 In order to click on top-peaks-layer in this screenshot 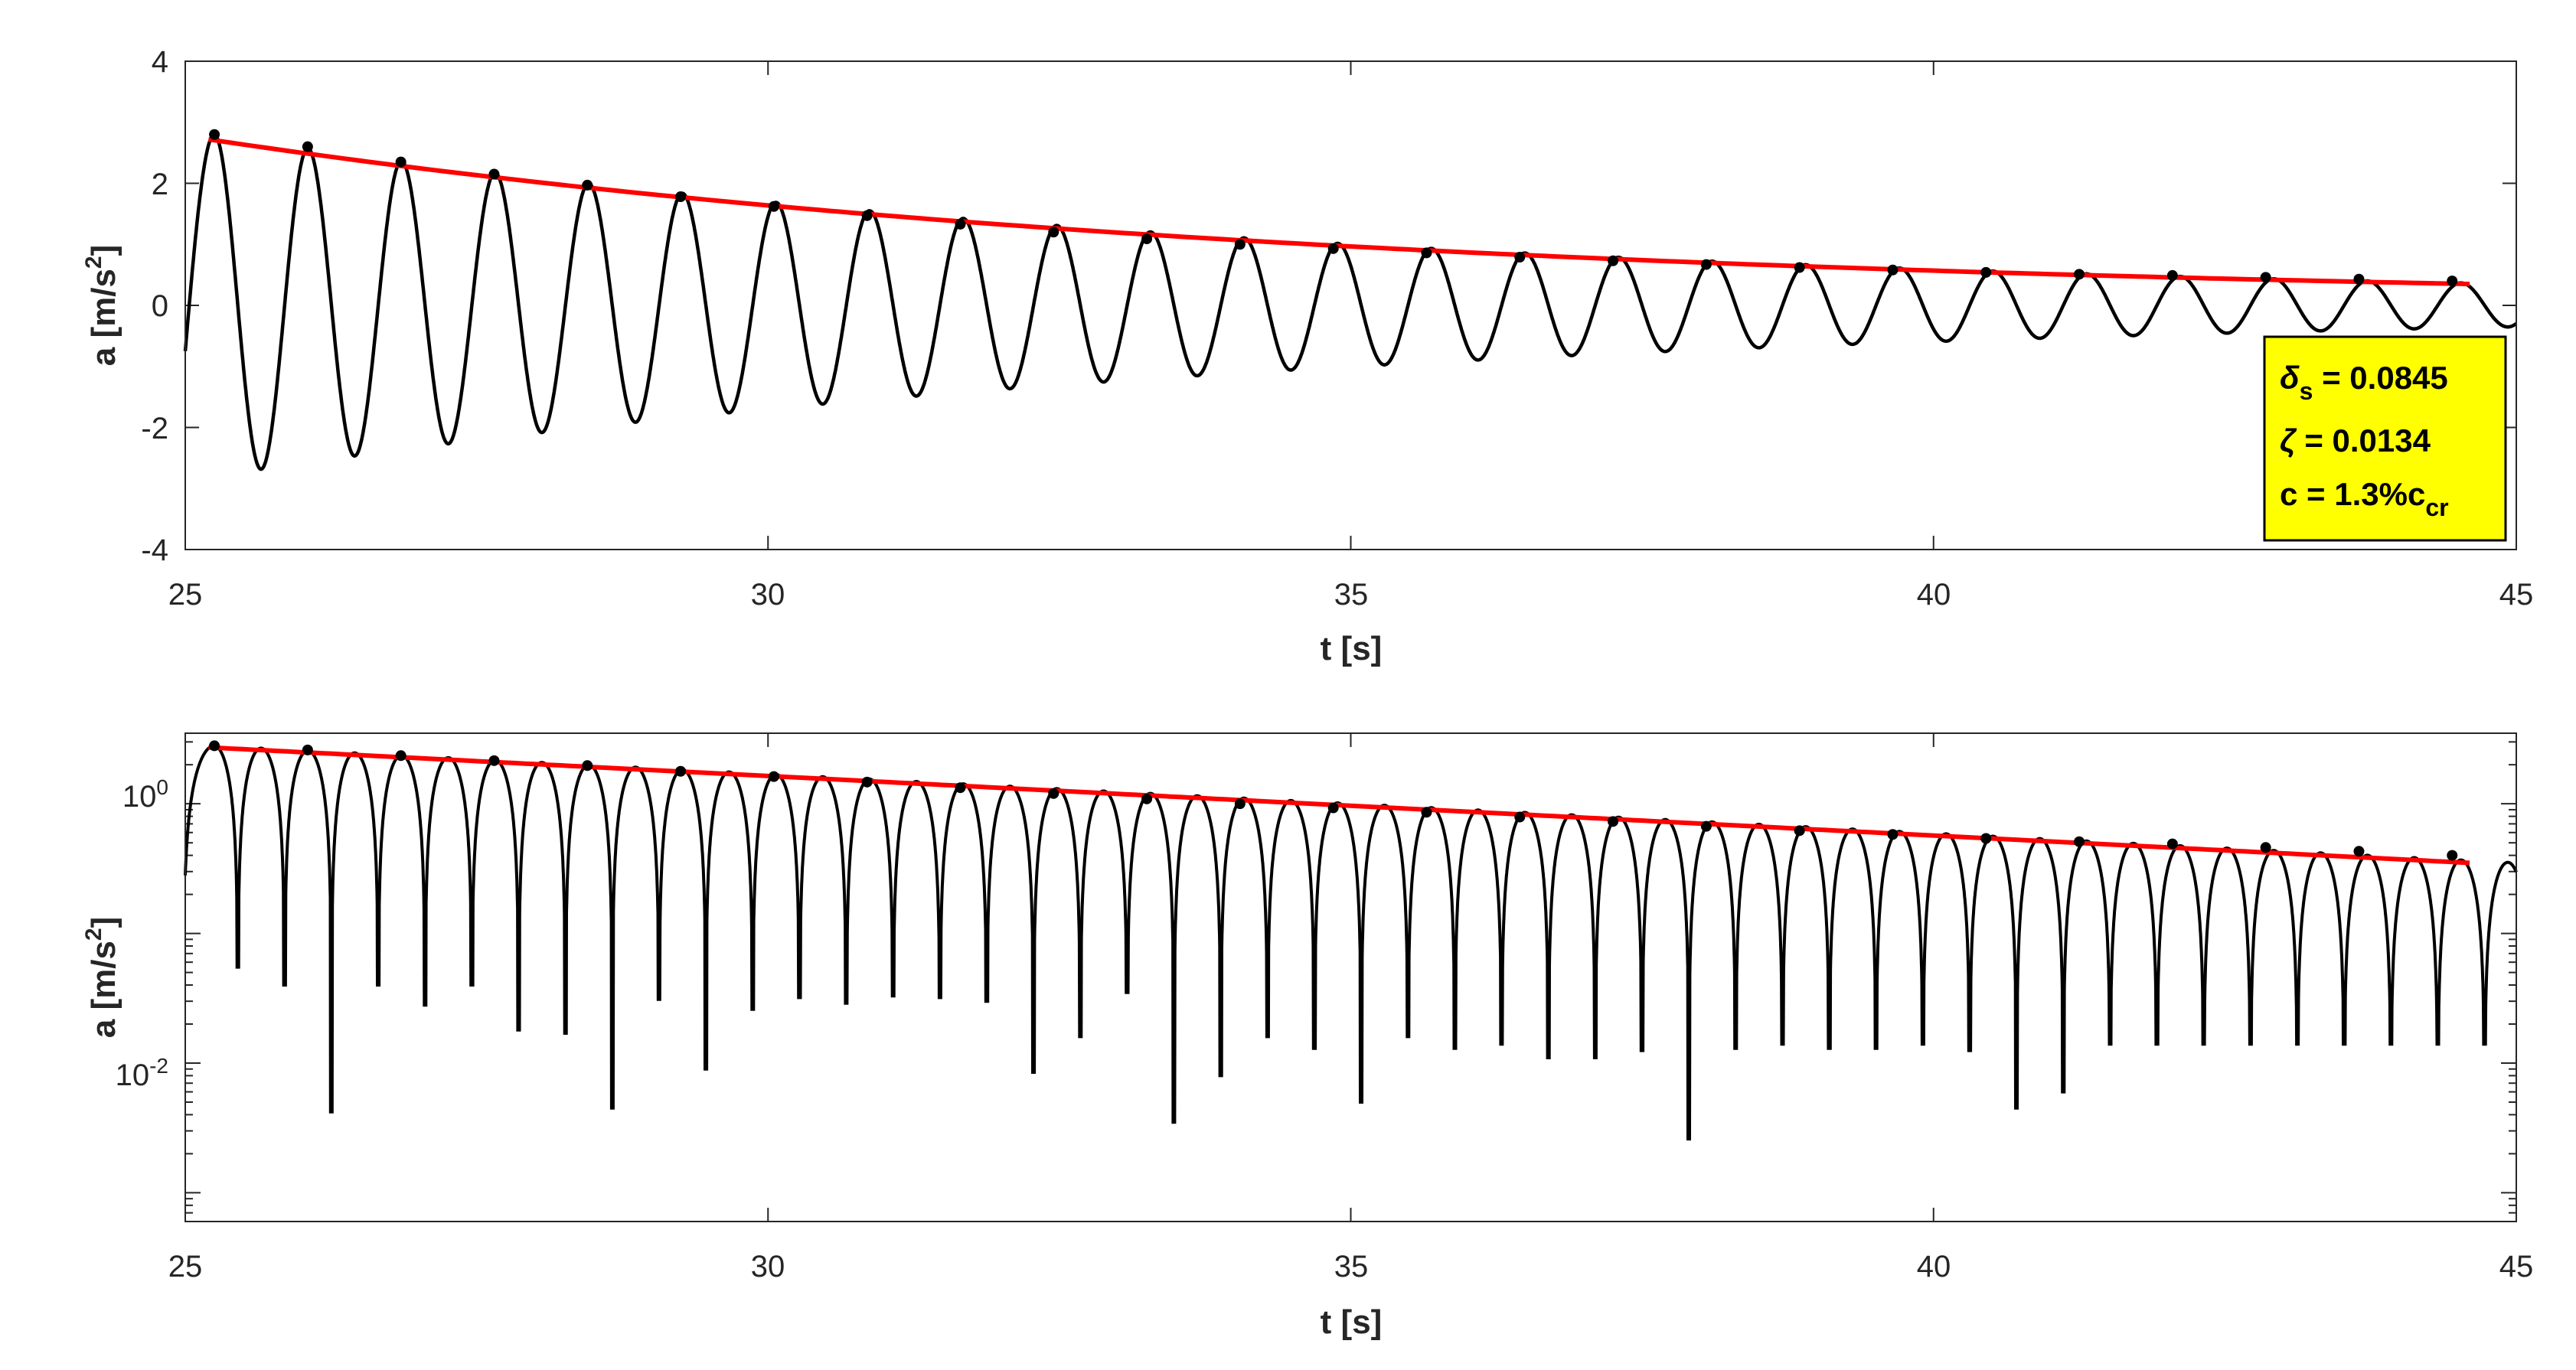, I will do `click(1333, 208)`.